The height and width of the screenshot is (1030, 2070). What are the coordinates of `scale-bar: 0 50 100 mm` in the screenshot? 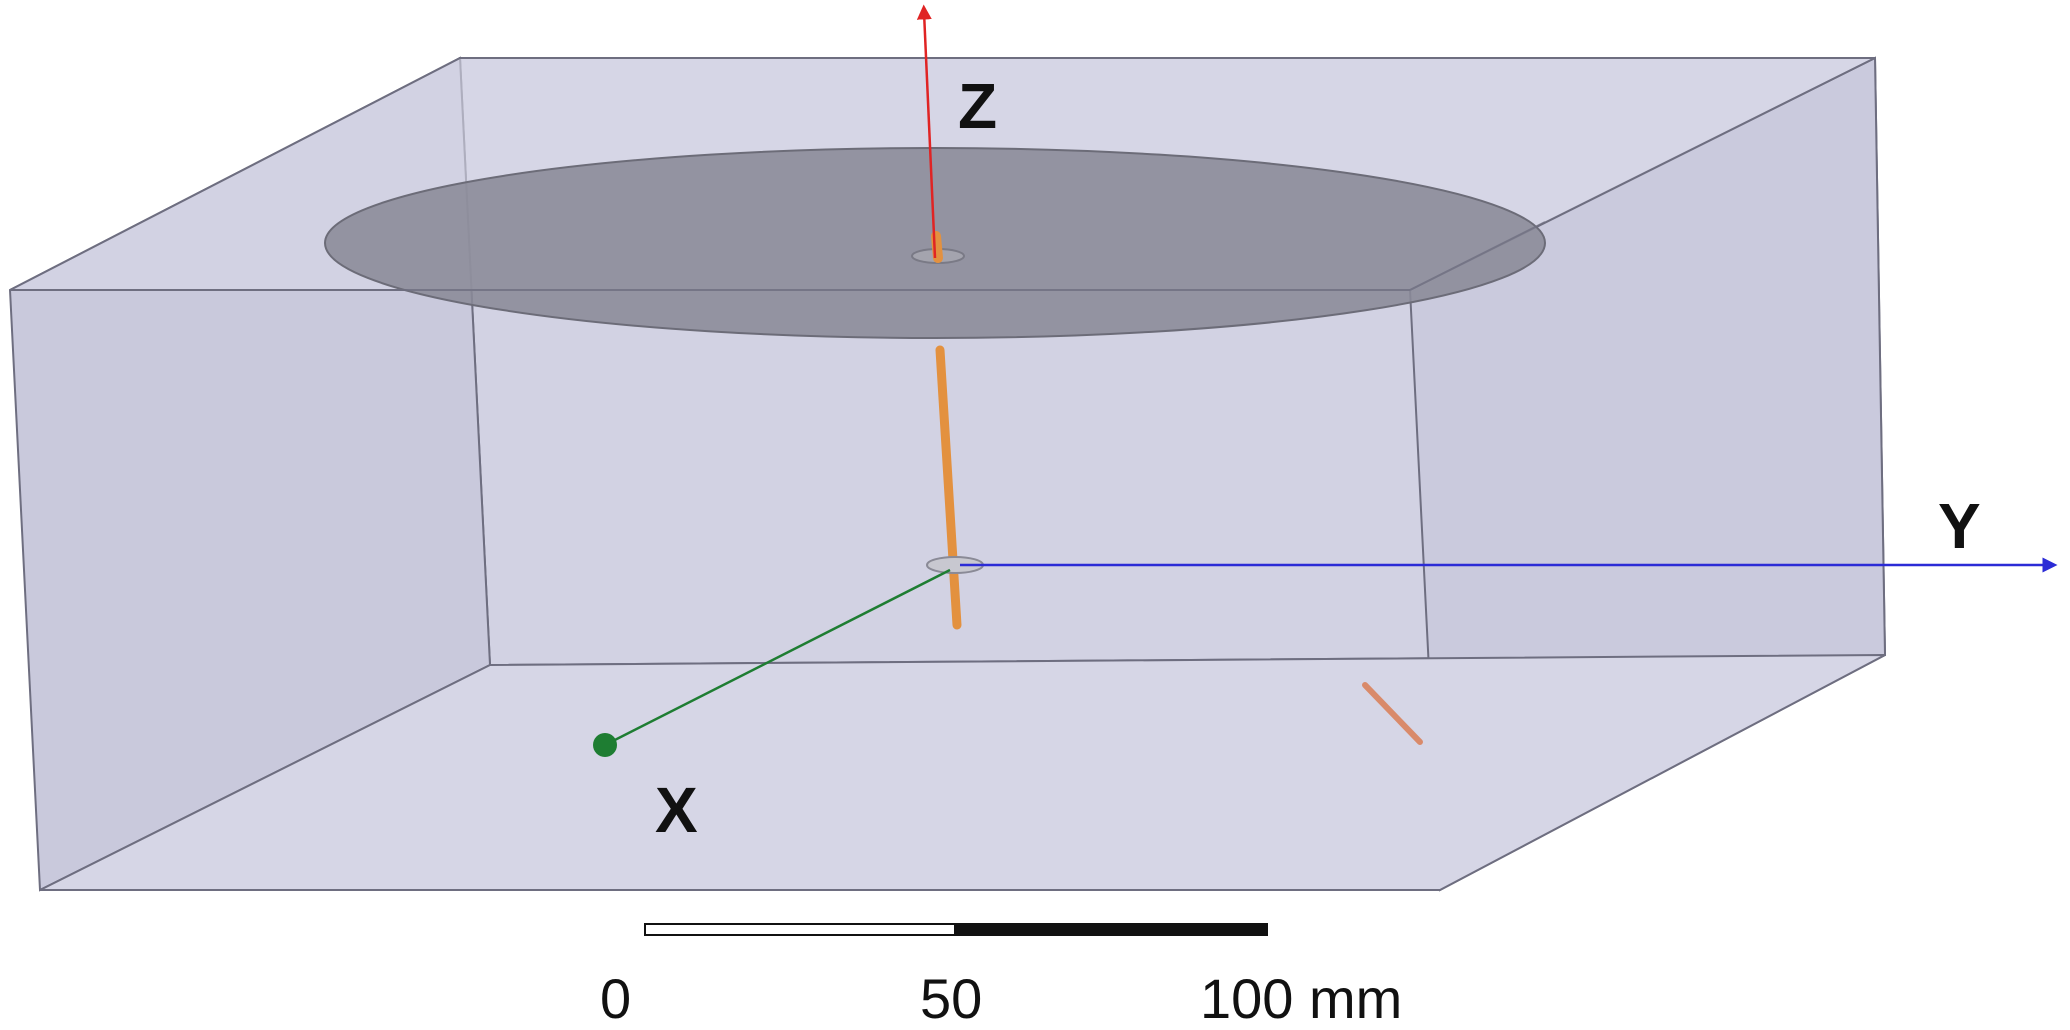 It's located at (1001, 976).